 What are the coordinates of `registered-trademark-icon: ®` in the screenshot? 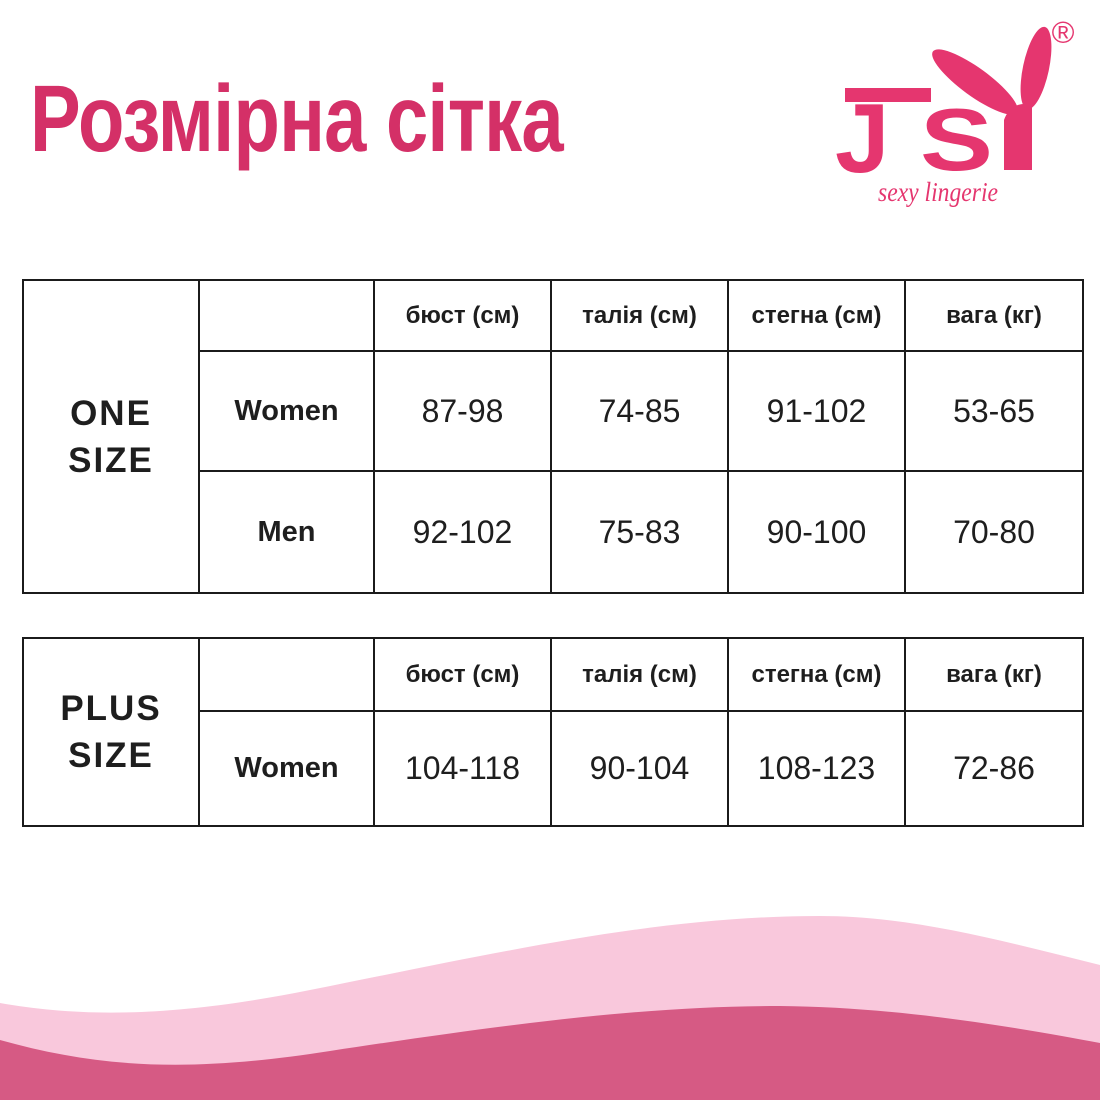 It's located at (1063, 32).